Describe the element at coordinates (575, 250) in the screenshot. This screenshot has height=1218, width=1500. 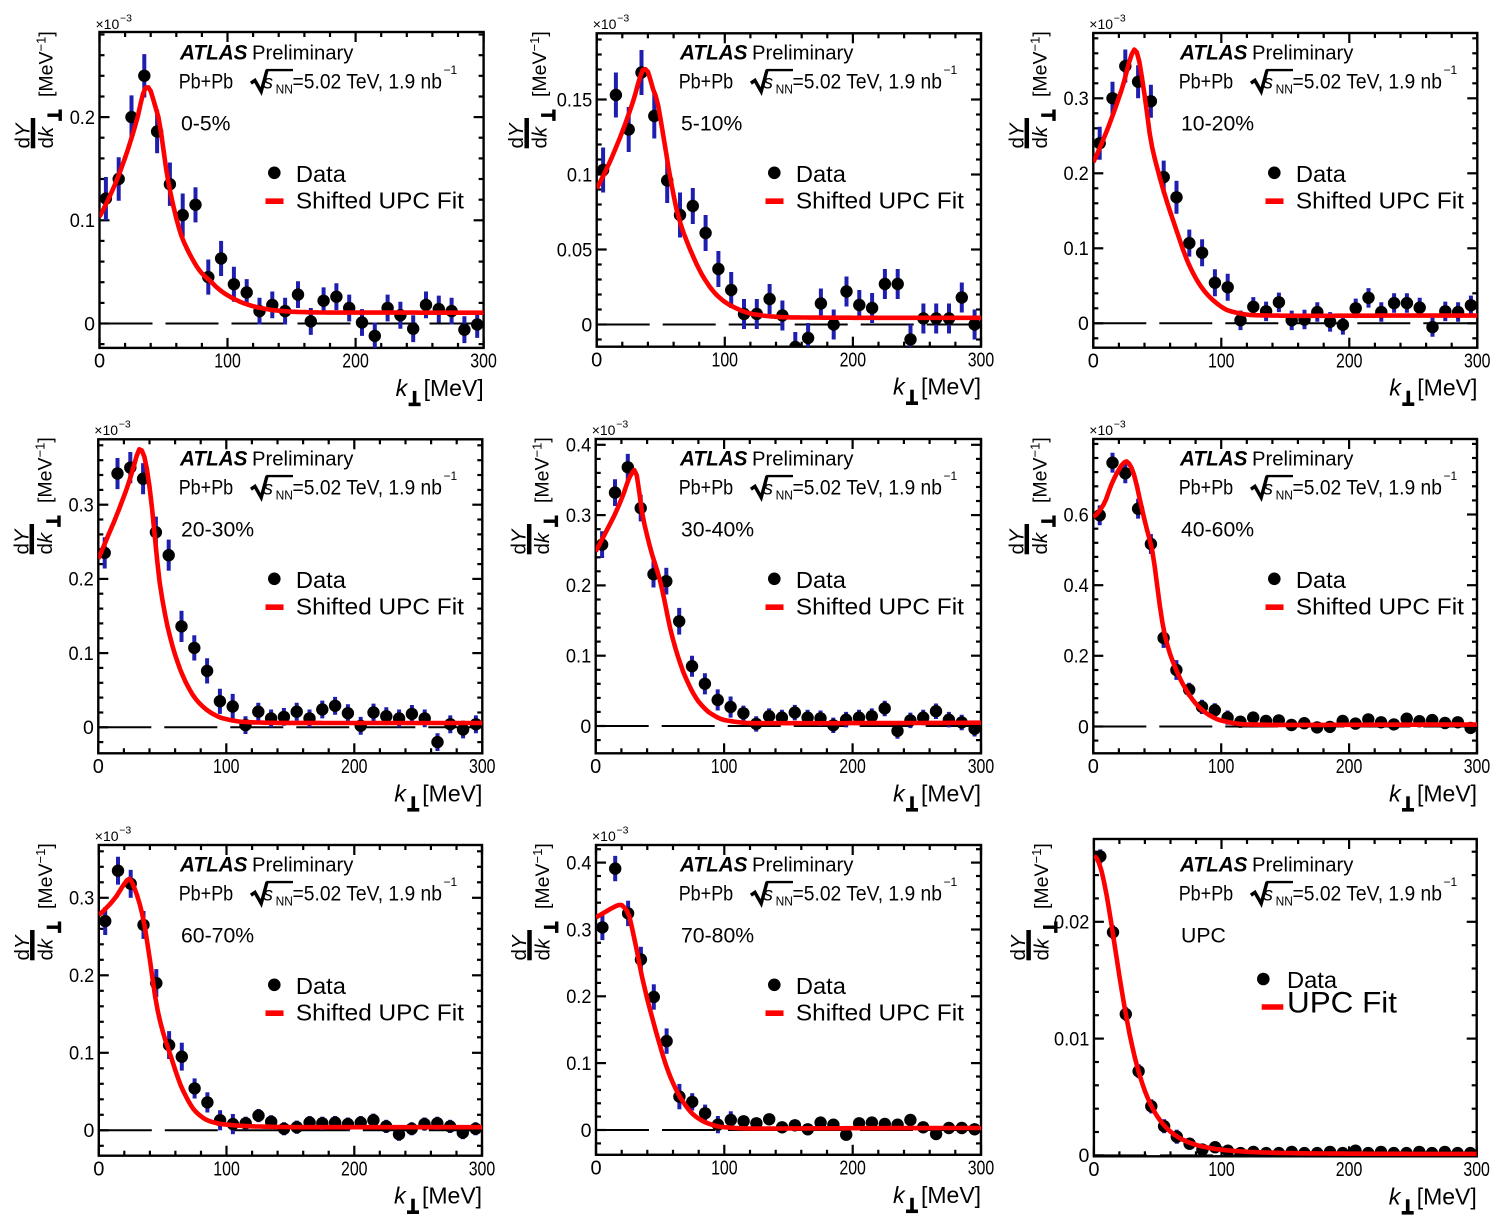
I see `svg-text: 0.05` at that location.